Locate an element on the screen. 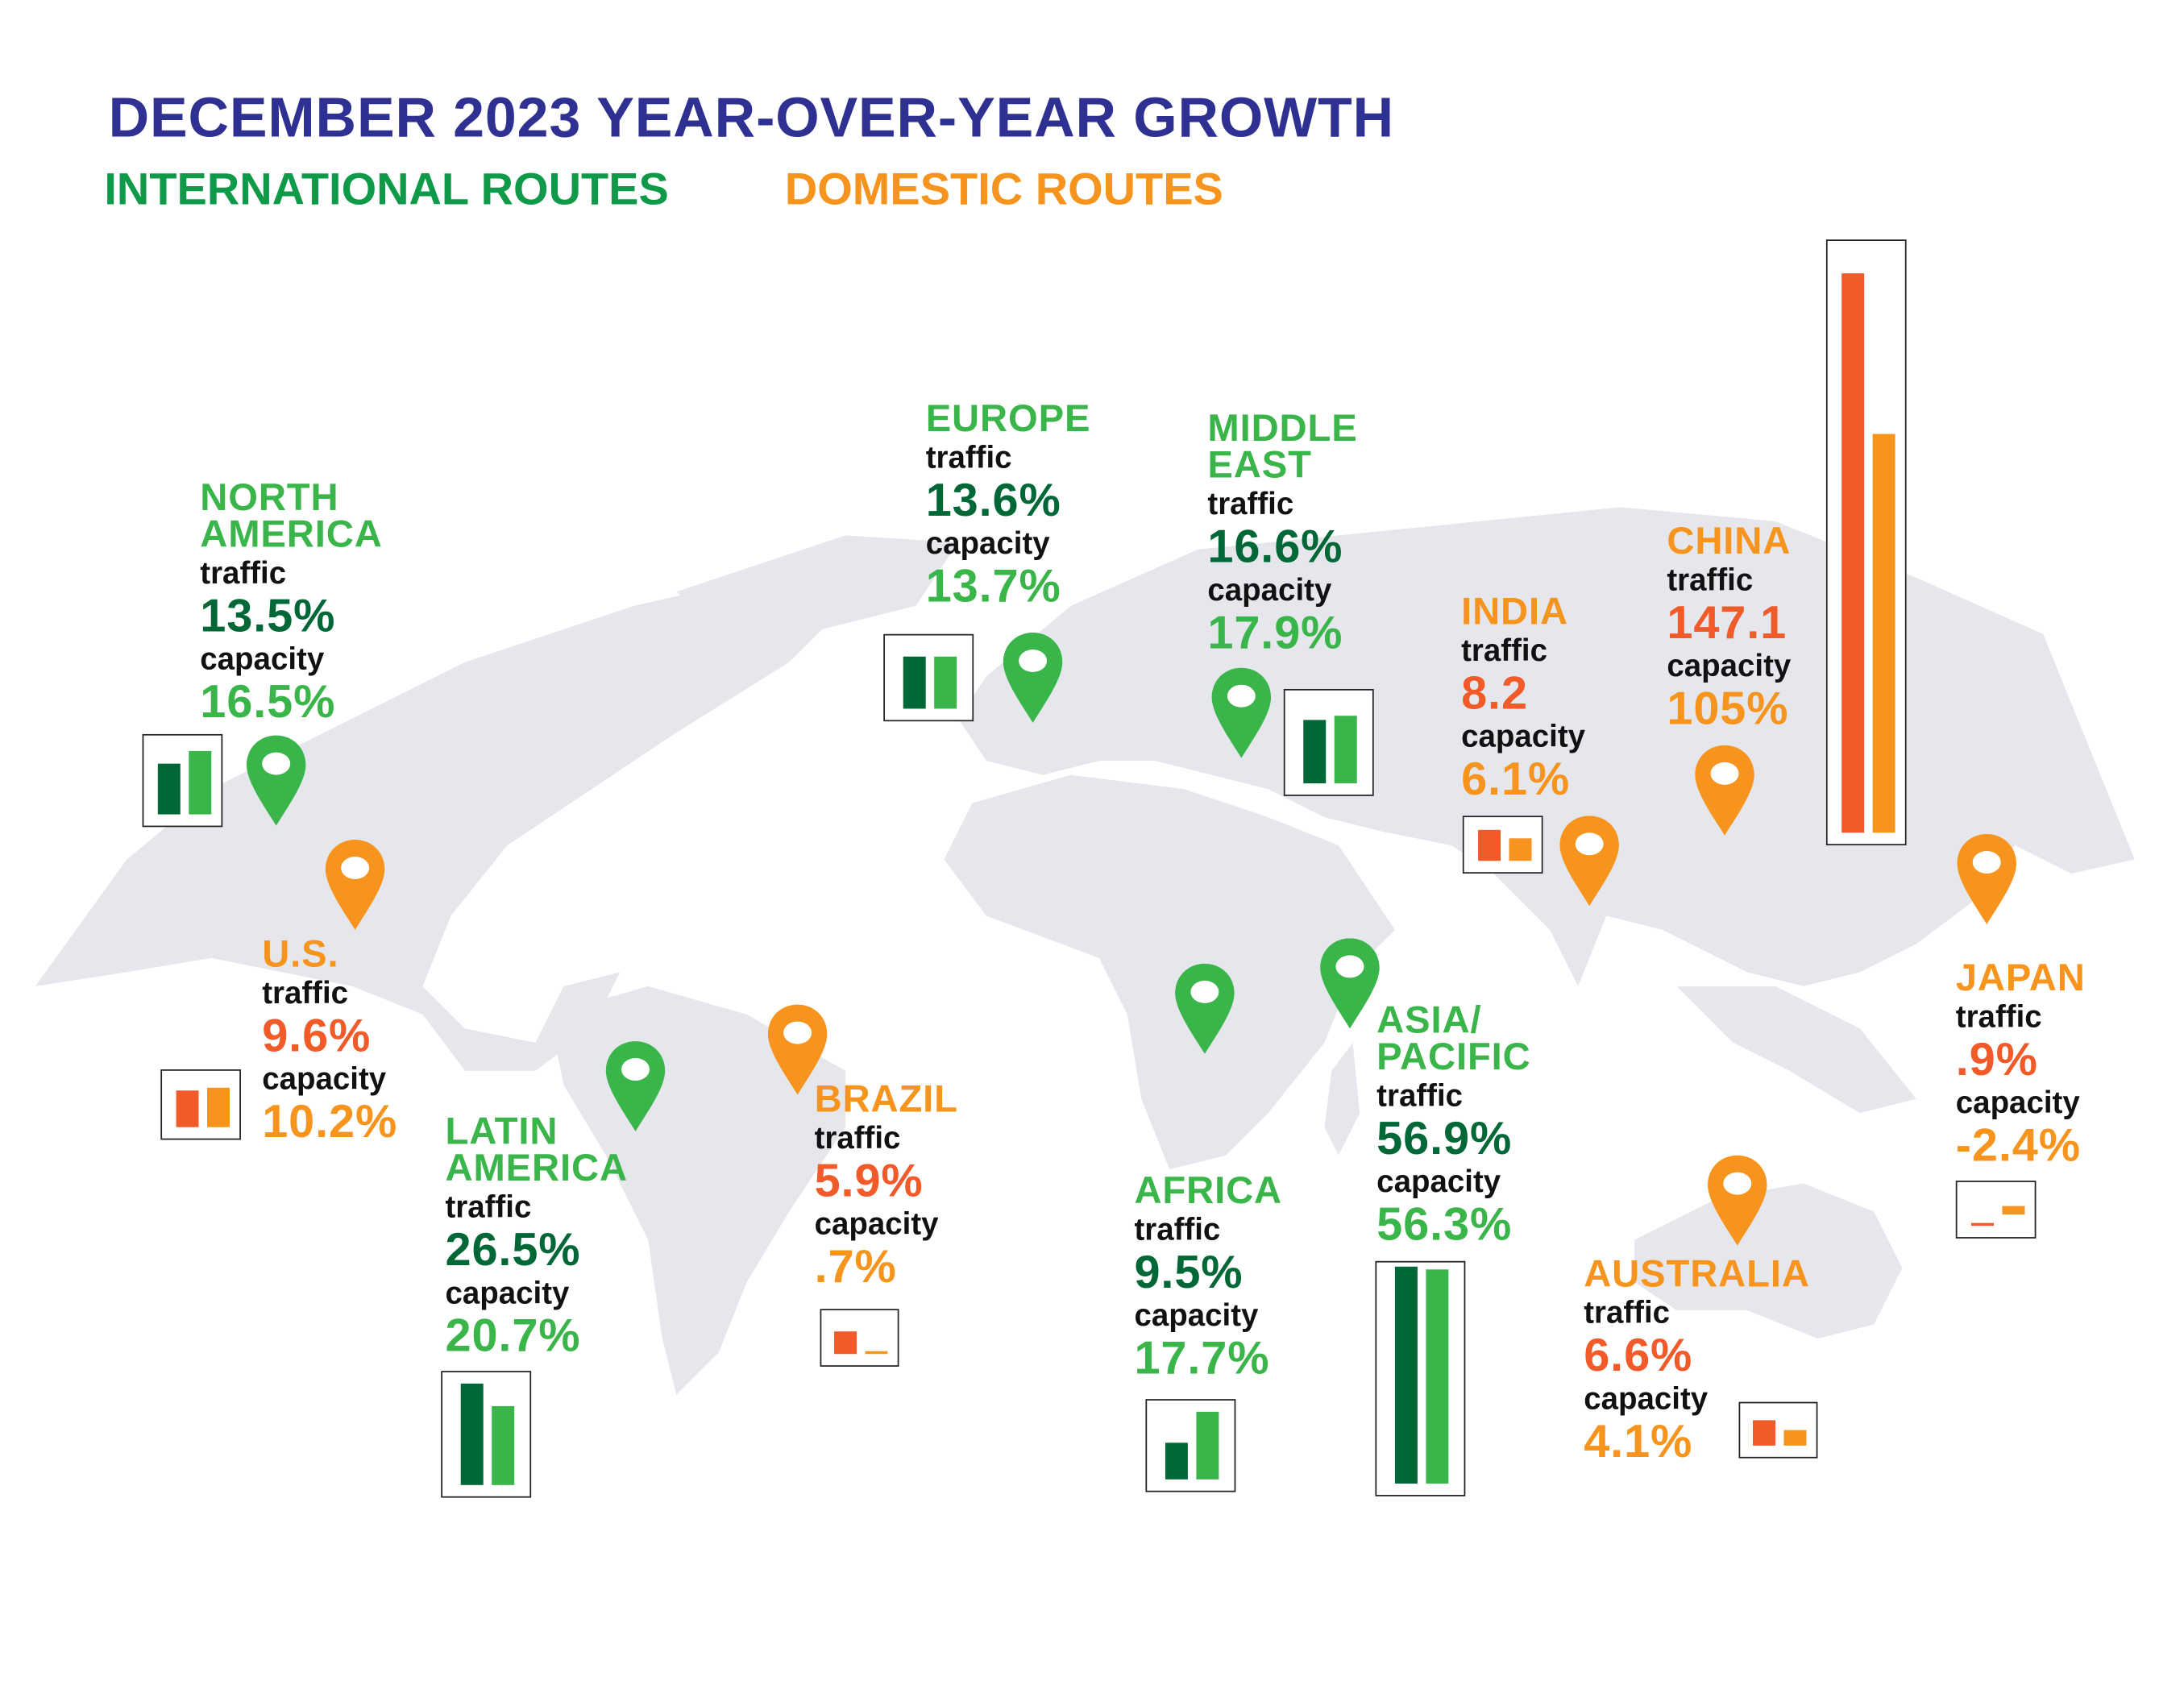 The image size is (2184, 1681). capacity-value: 105% is located at coordinates (1728, 708).